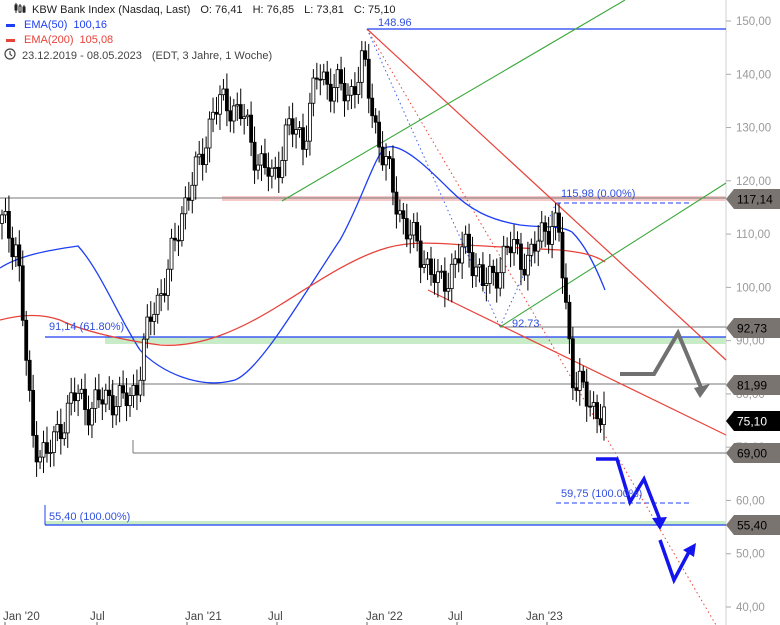 This screenshot has height=625, width=780. I want to click on price-tag: 92,73, so click(753, 328).